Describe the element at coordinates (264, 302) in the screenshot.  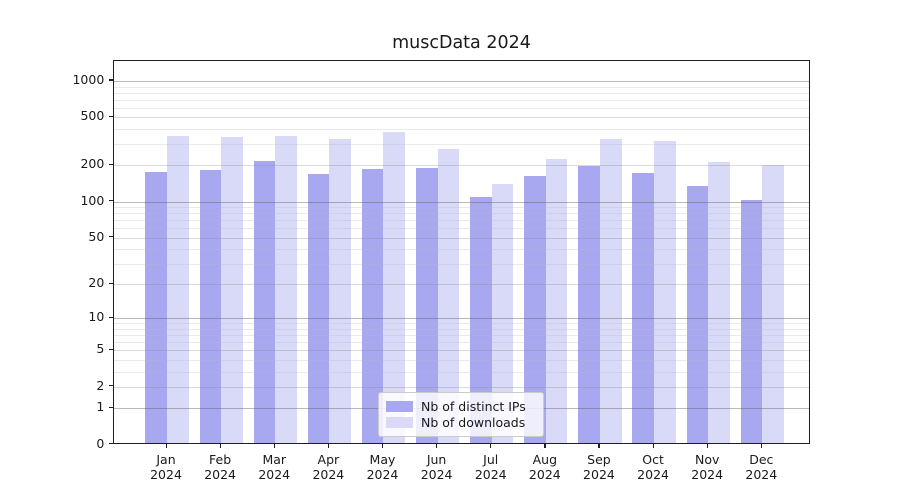
I see `bar-distinct-ips-mar` at that location.